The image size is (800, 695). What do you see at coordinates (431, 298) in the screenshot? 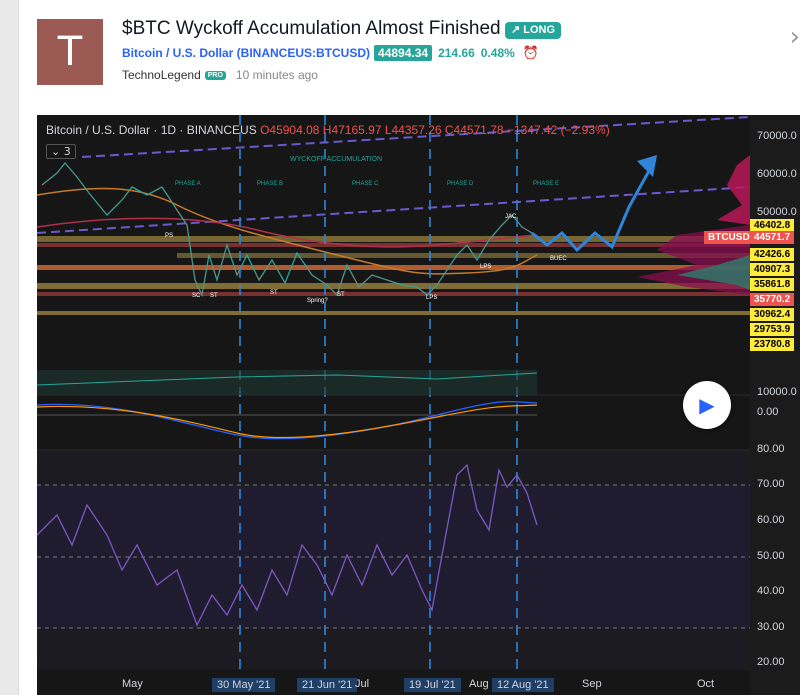
I see `event-lps-1: LPS` at bounding box center [431, 298].